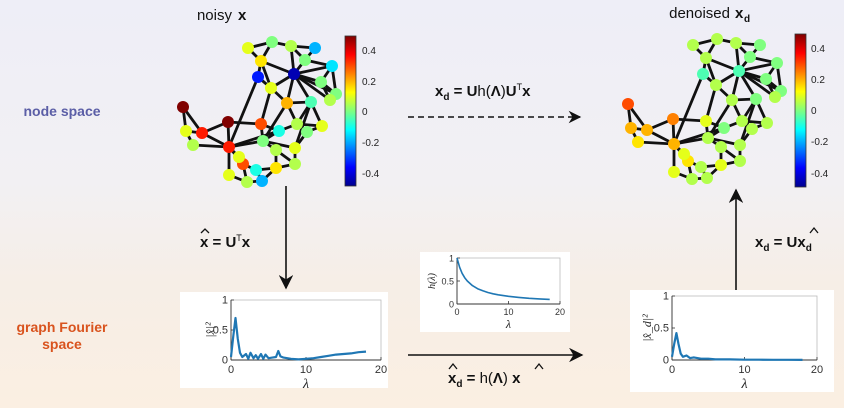 The image size is (844, 408). I want to click on spectrum-noisy-xlabel: λ, so click(305, 384).